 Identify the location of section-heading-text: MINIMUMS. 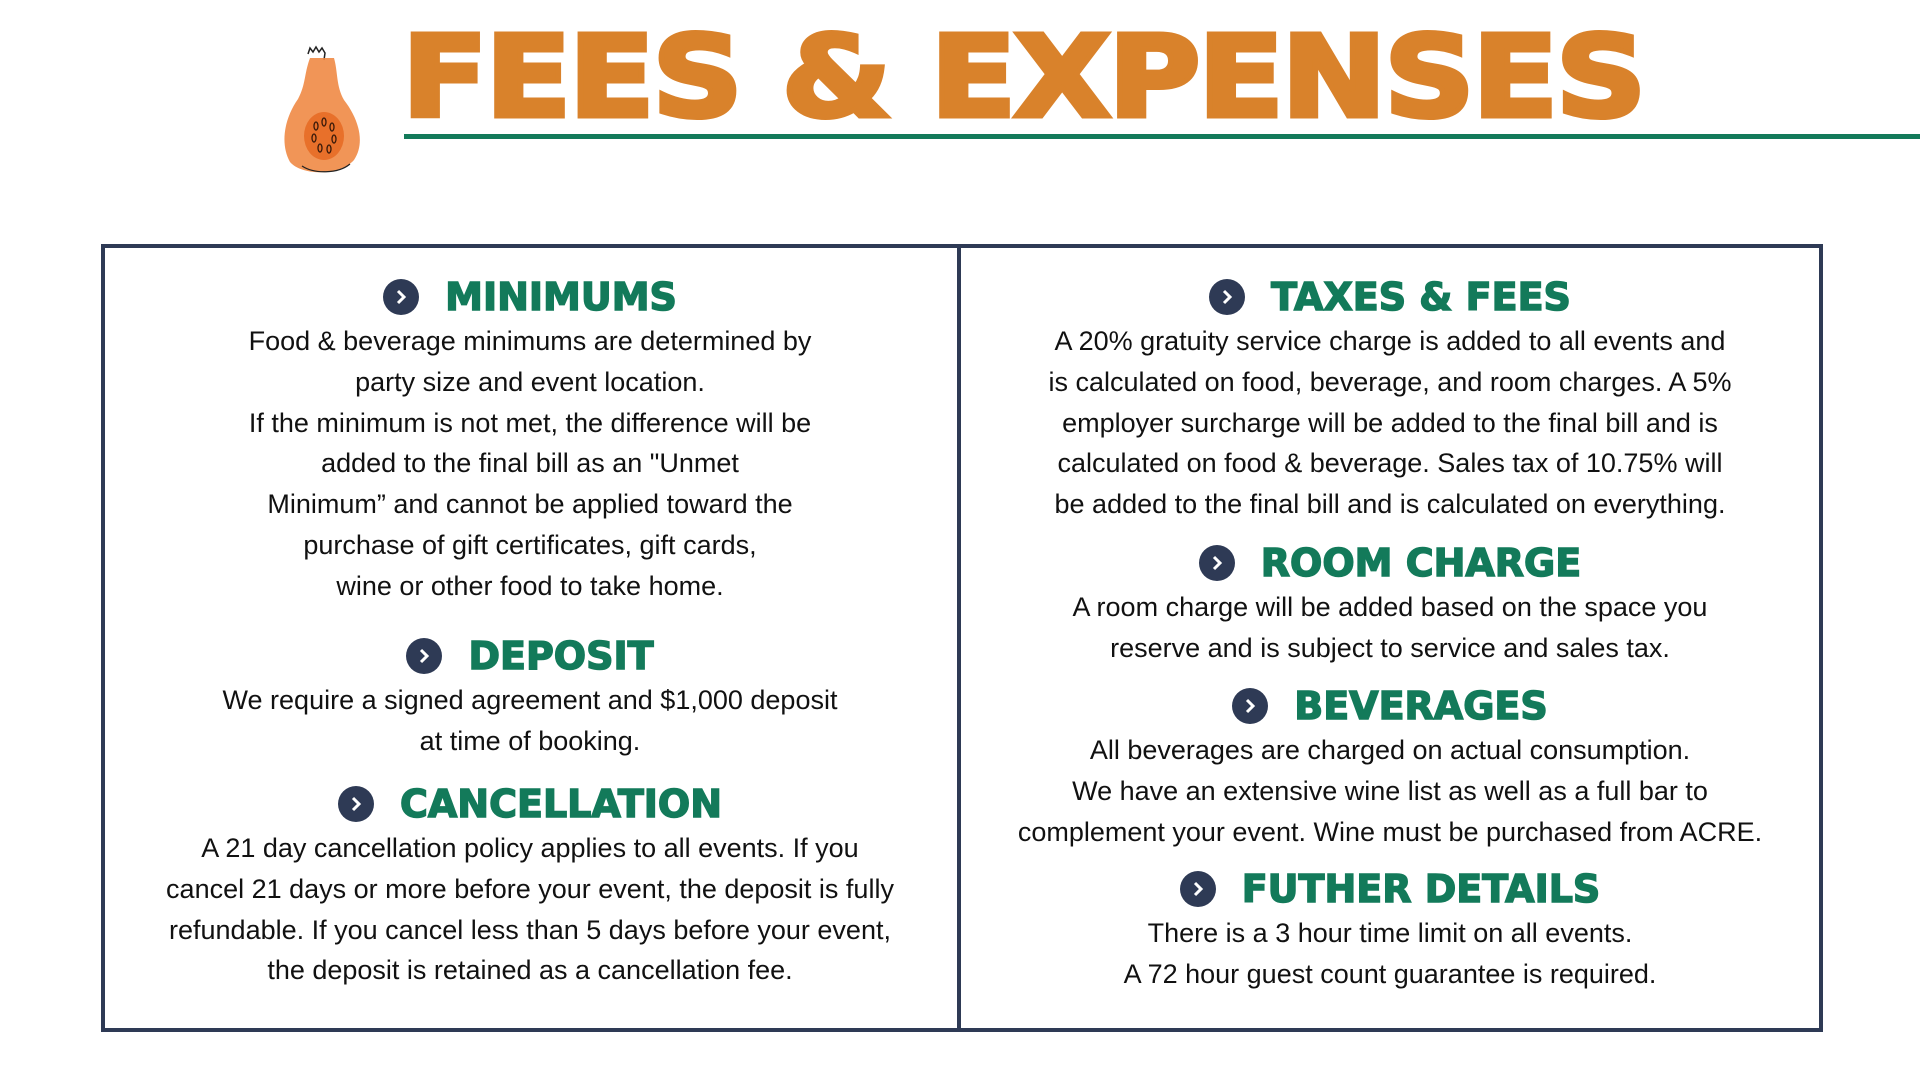
(560, 297).